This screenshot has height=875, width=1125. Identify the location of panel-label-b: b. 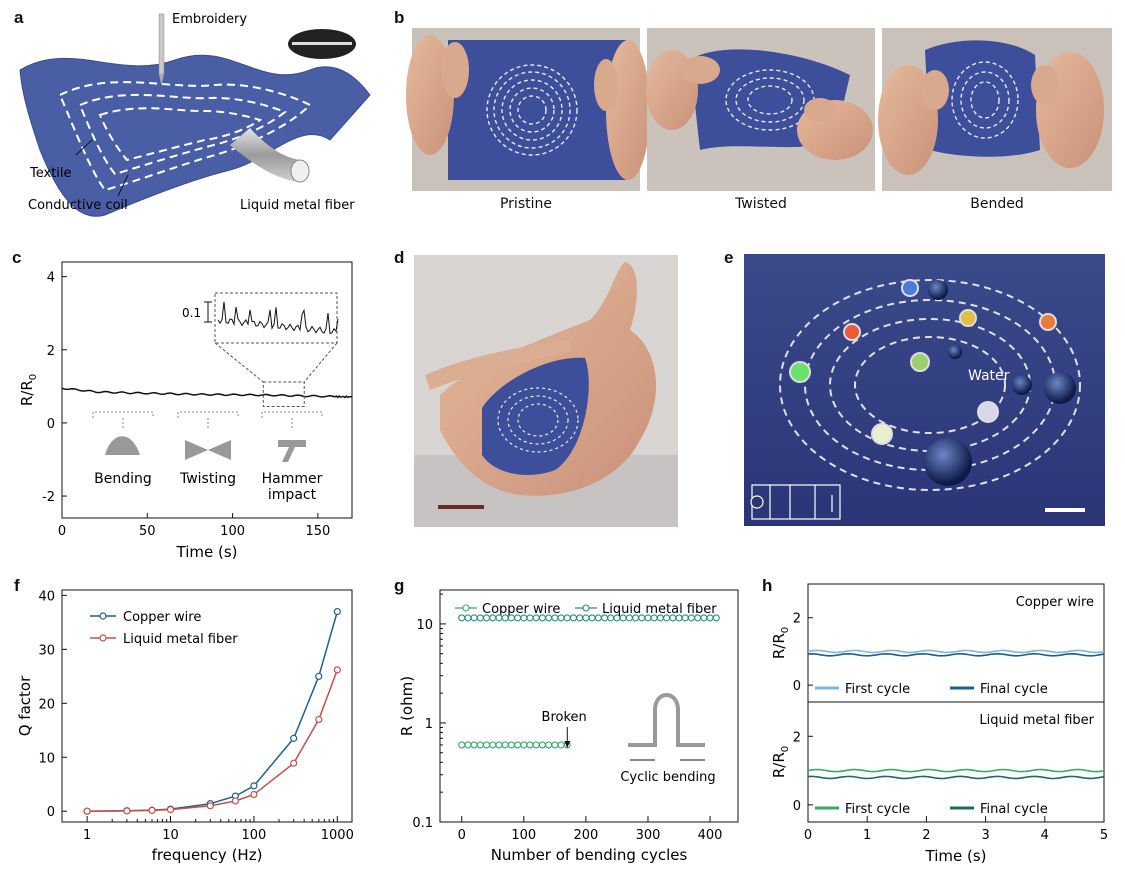
(399, 17).